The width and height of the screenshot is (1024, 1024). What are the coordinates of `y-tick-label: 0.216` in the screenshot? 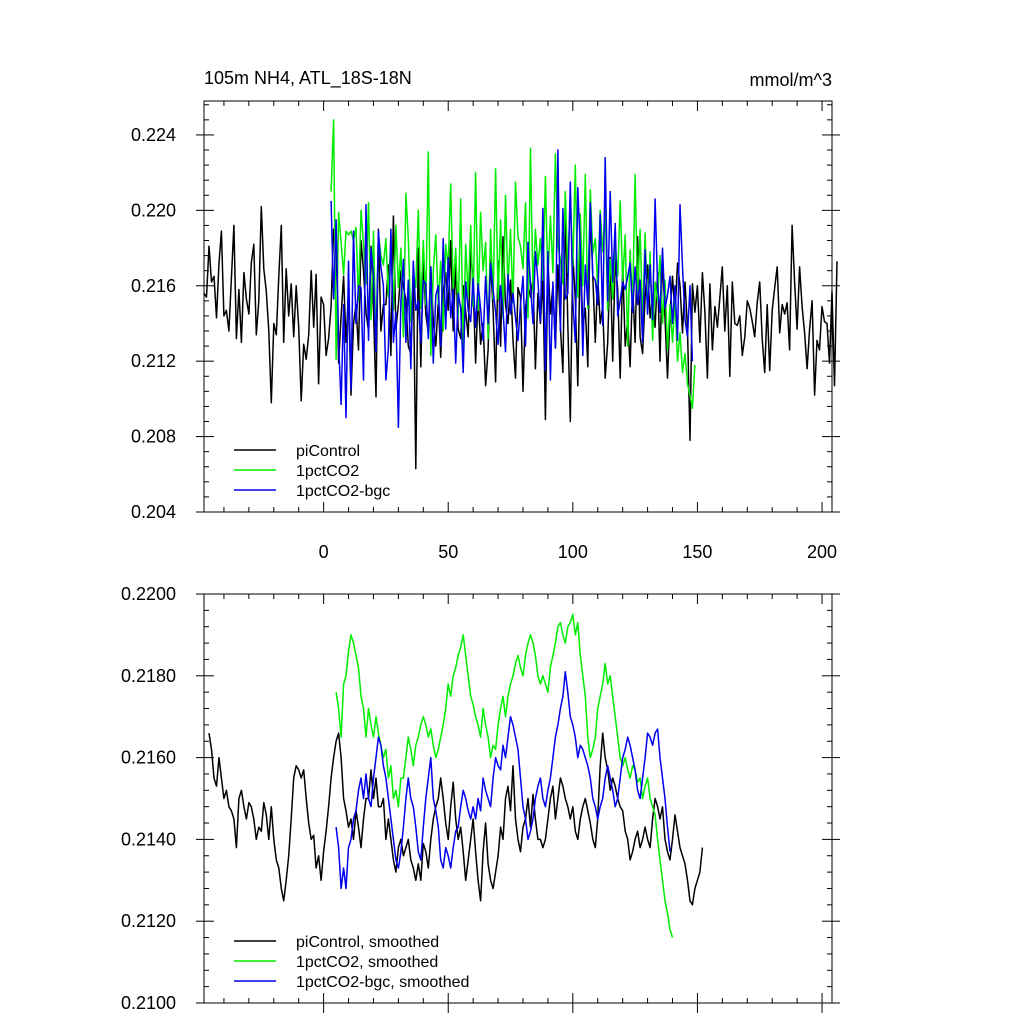 It's located at (153, 286).